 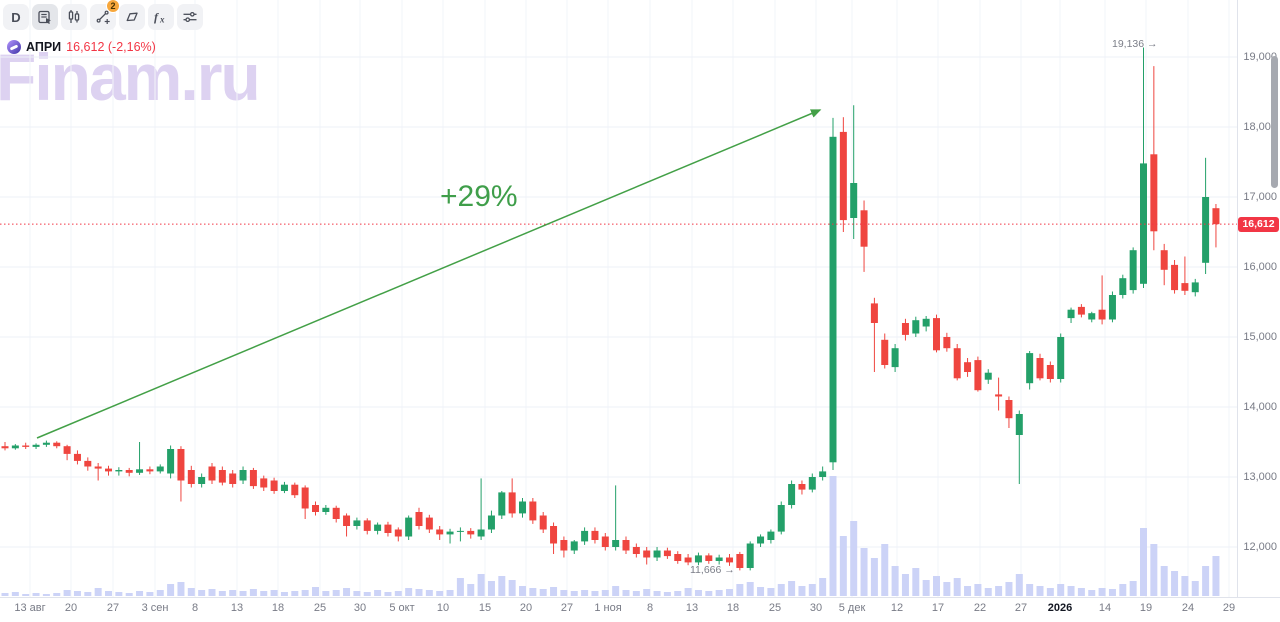 What do you see at coordinates (155, 608) in the screenshot?
I see `time-axis-label: 3 сен` at bounding box center [155, 608].